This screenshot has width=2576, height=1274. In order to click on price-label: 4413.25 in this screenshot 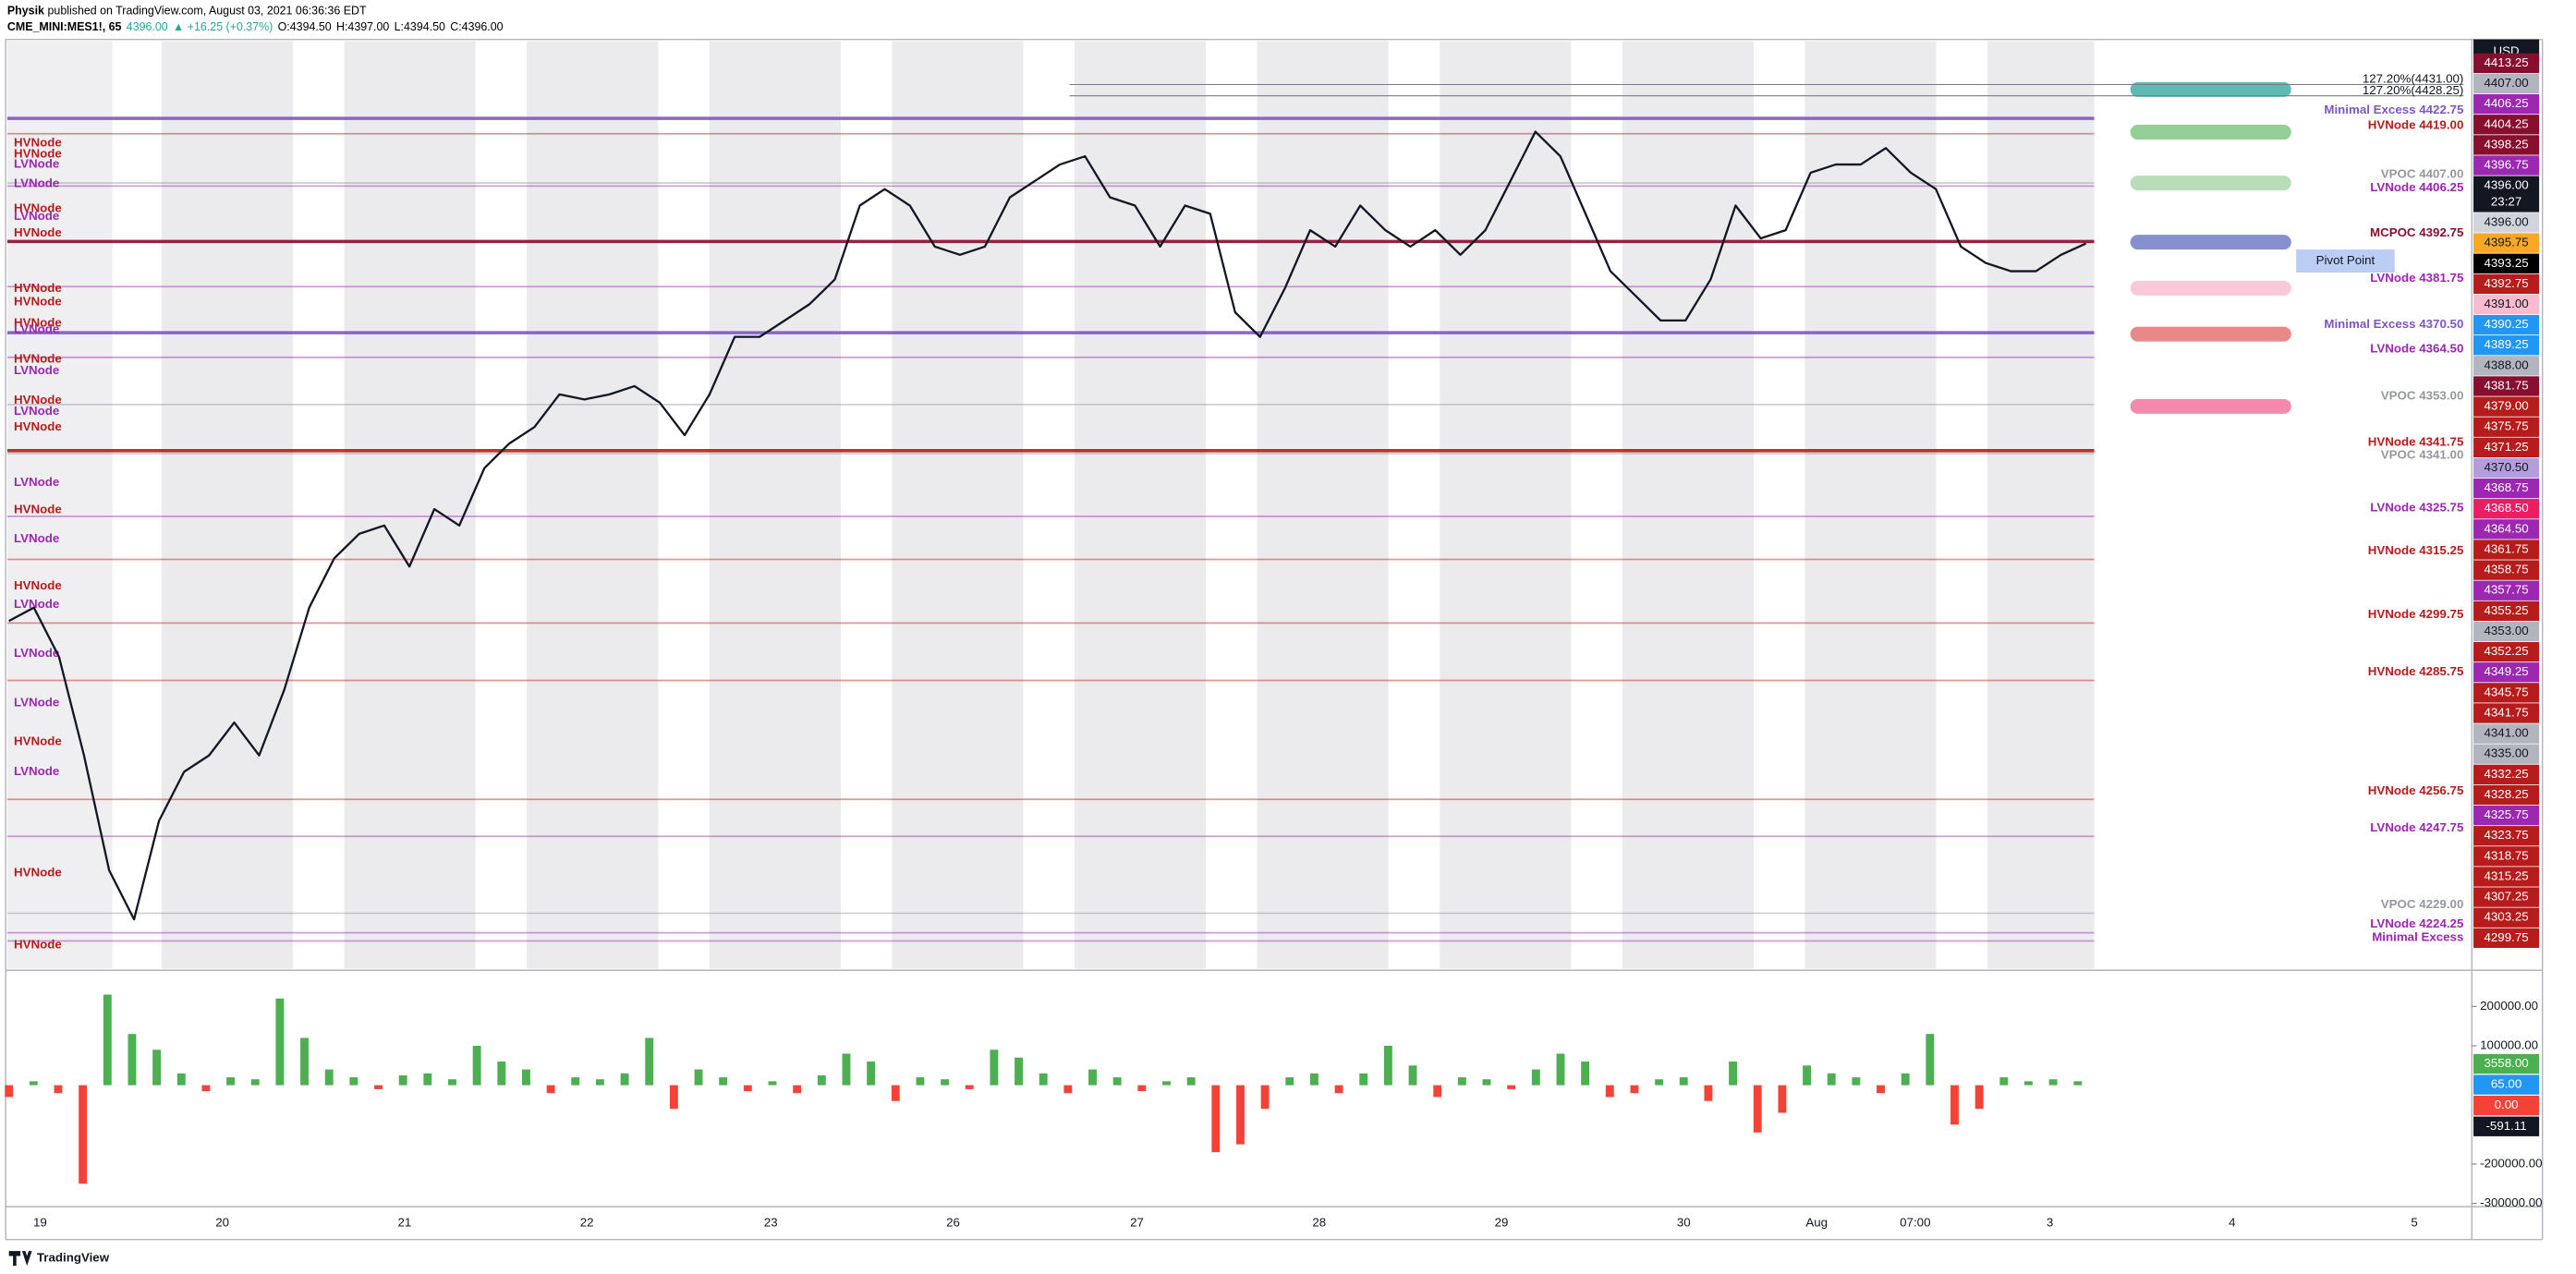, I will do `click(2507, 62)`.